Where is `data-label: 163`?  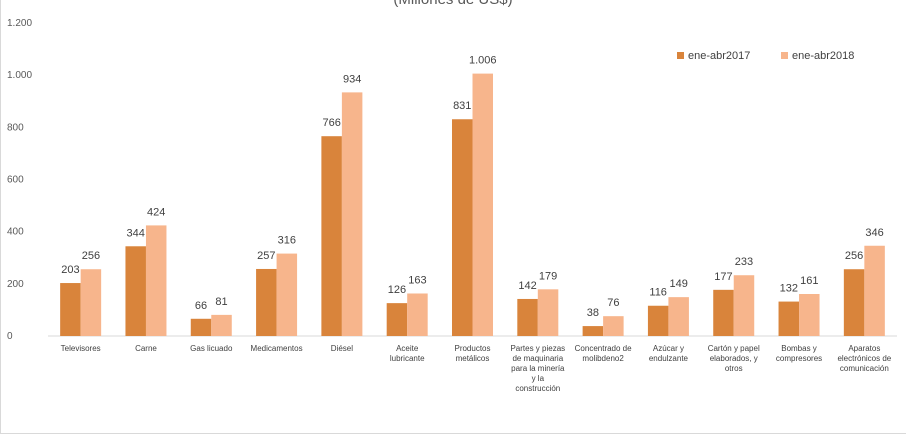
data-label: 163 is located at coordinates (417, 280).